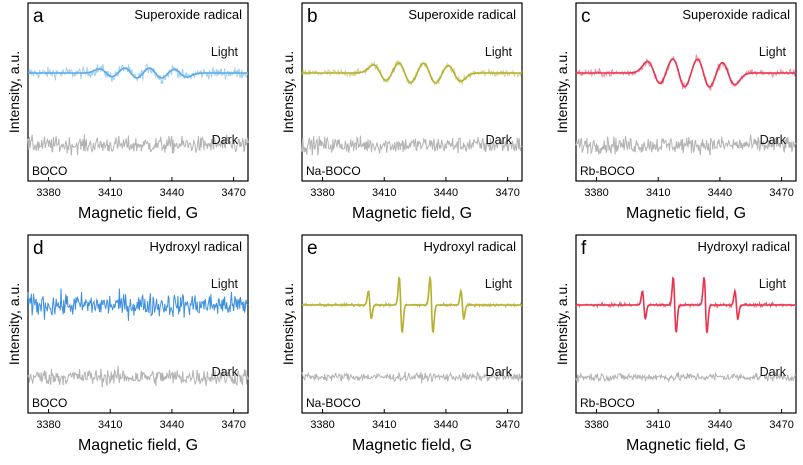 The width and height of the screenshot is (803, 465). I want to click on panel-letter: e, so click(312, 248).